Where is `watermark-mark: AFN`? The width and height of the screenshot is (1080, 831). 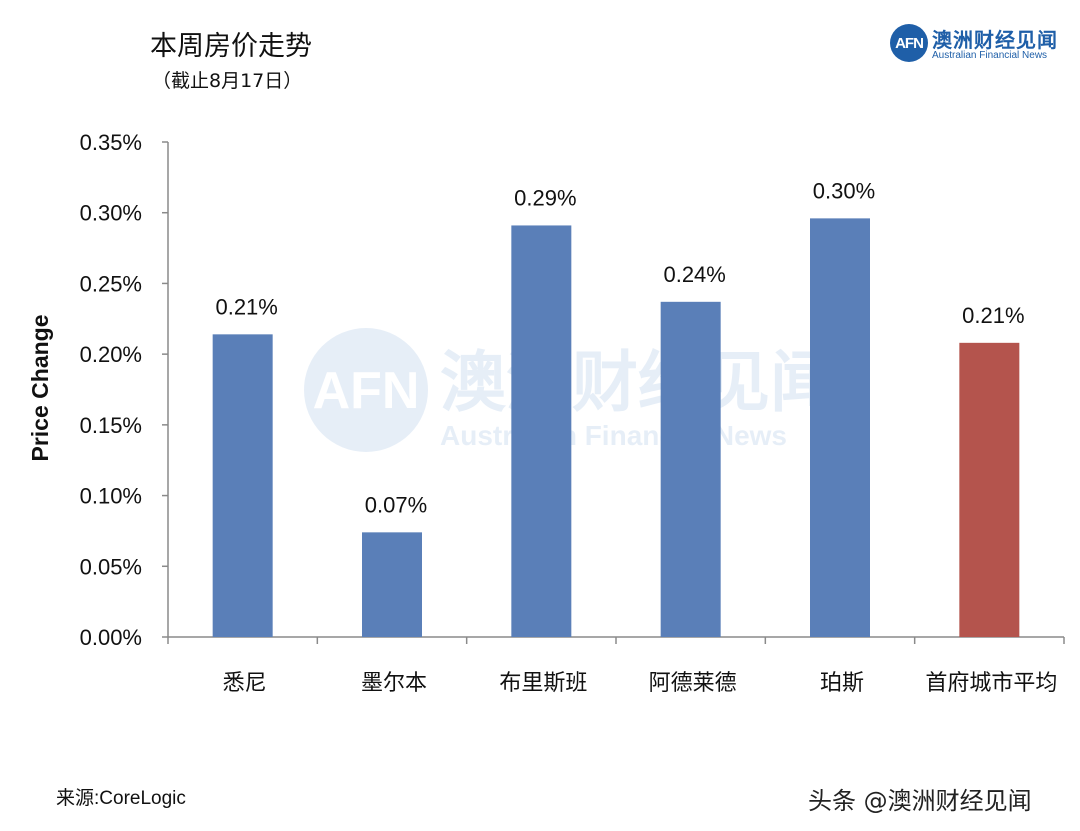 watermark-mark: AFN is located at coordinates (366, 391).